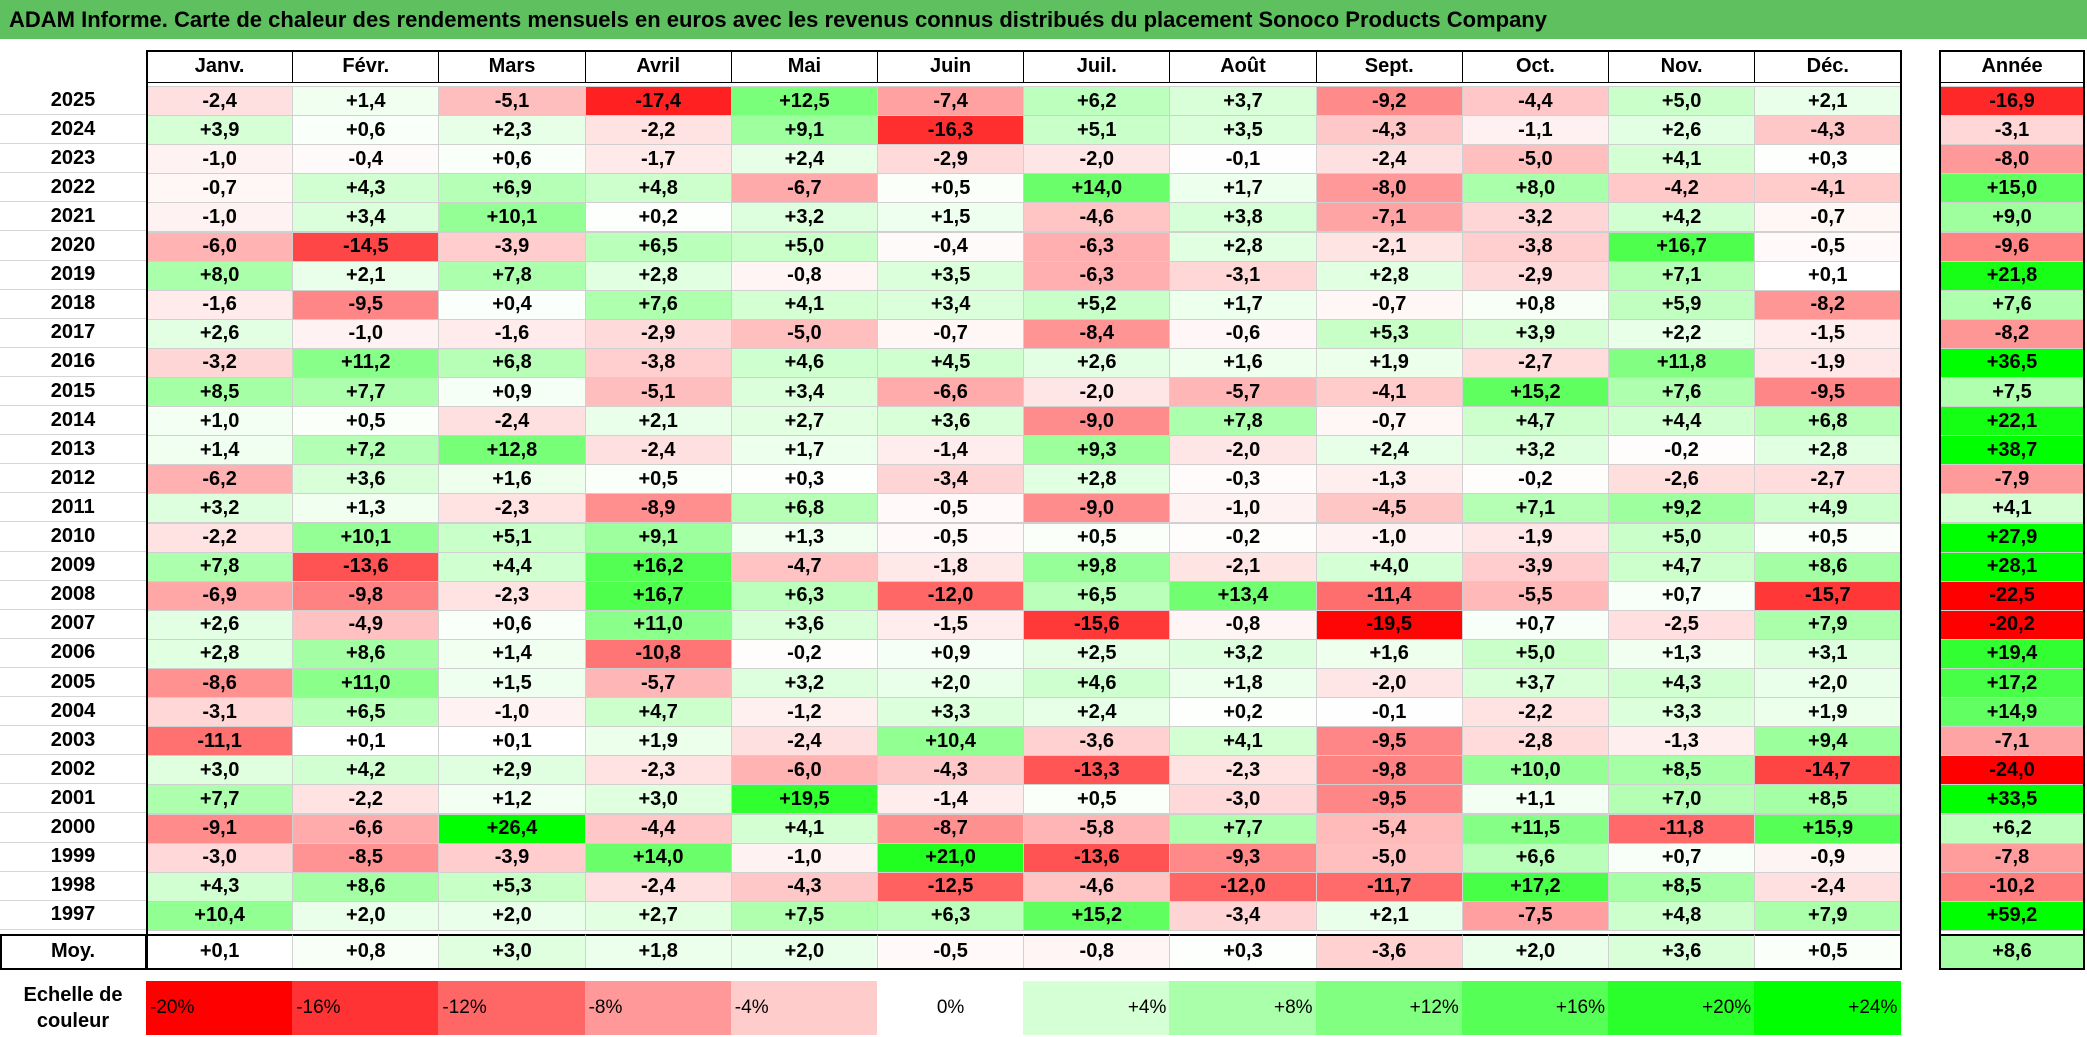  What do you see at coordinates (220, 479) in the screenshot?
I see `heatmap-cell: -6,2` at bounding box center [220, 479].